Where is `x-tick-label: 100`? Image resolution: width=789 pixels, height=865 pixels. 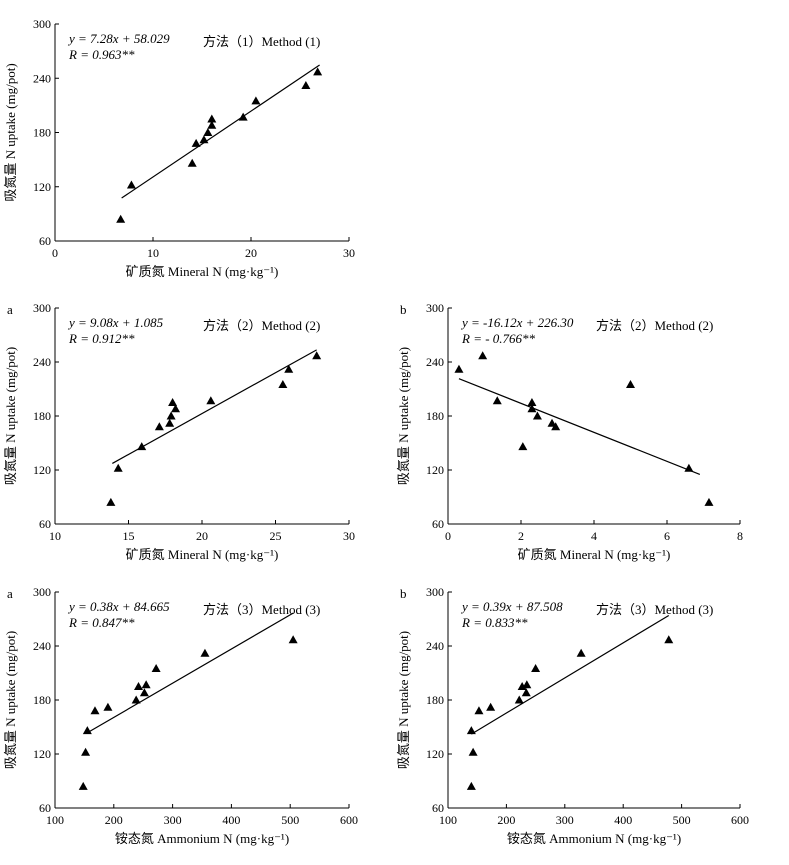 x-tick-label: 100 is located at coordinates (448, 820).